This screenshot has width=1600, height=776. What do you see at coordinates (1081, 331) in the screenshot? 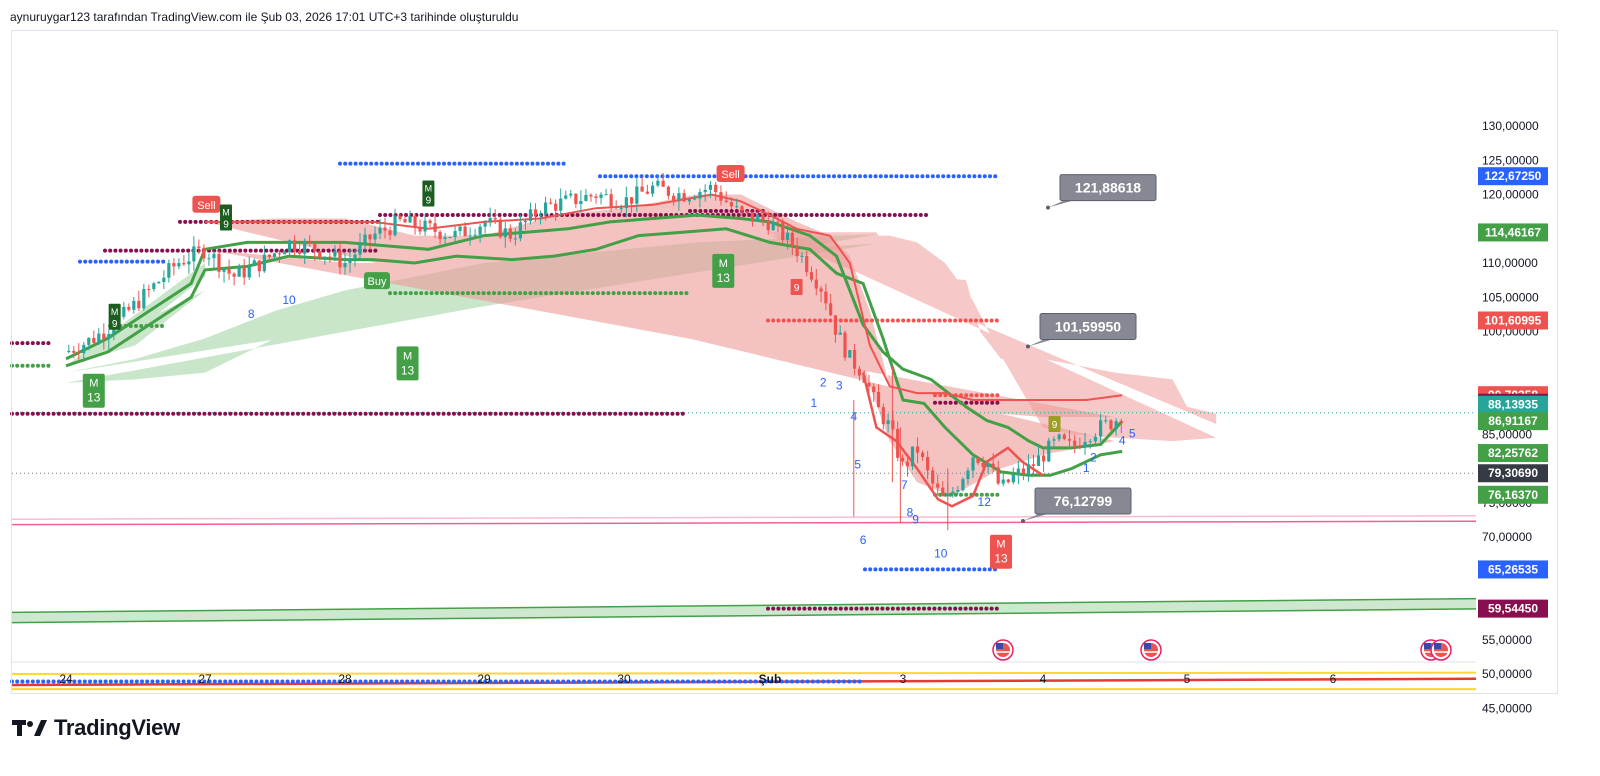
I see `price-callout: 101,59950` at bounding box center [1081, 331].